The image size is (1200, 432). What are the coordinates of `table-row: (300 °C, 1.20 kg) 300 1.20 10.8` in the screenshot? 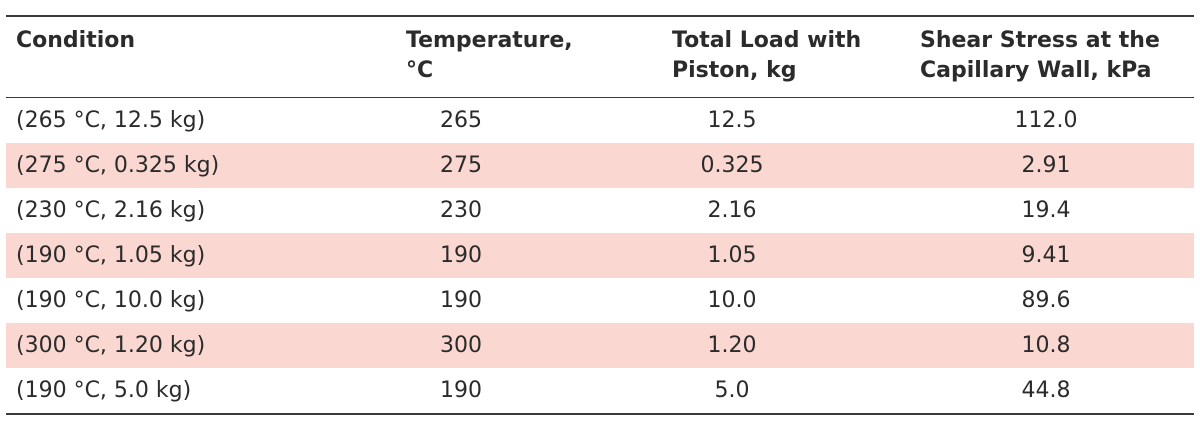 It's located at (600, 345).